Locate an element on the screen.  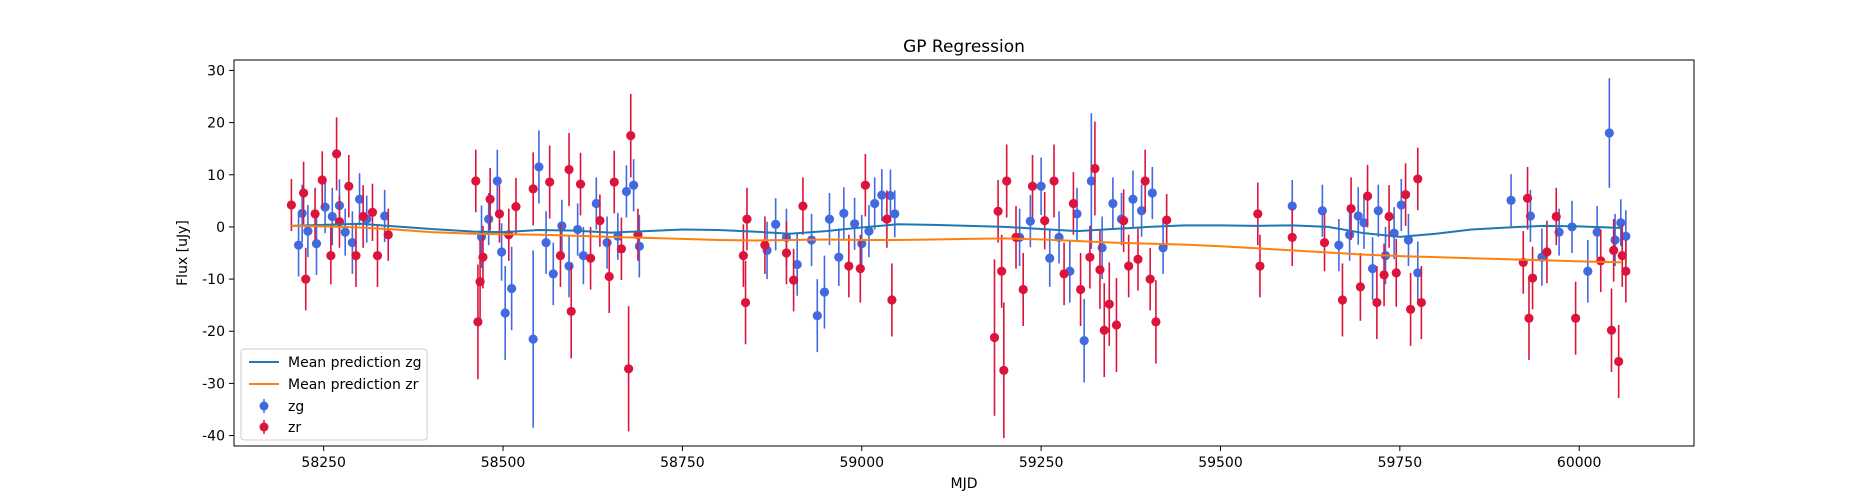
y-tick-label-0: 0 is located at coordinates (220, 228).